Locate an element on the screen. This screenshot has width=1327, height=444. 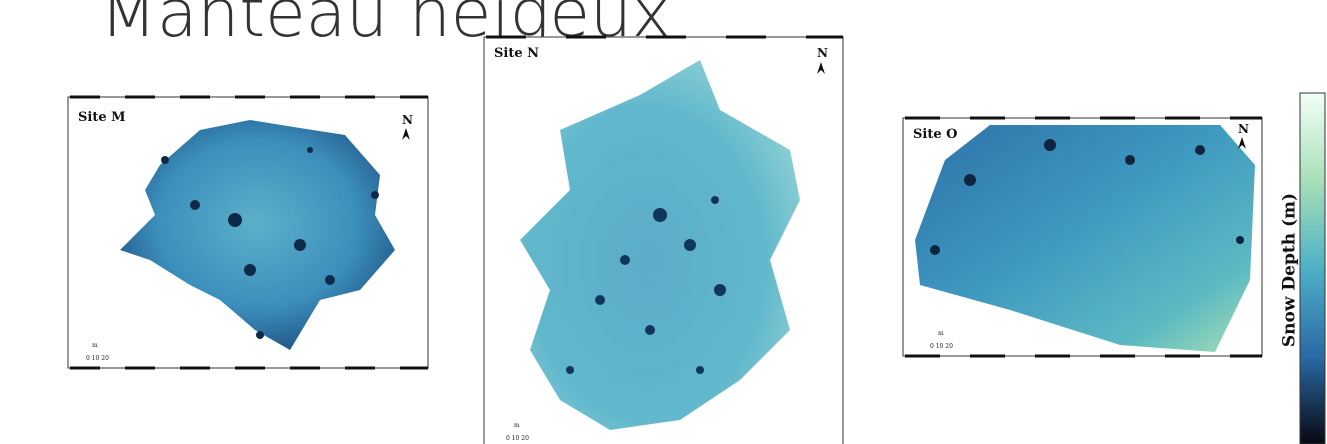
map-panel: Site O N m 0 10 20 is located at coordinates (1082, 237).